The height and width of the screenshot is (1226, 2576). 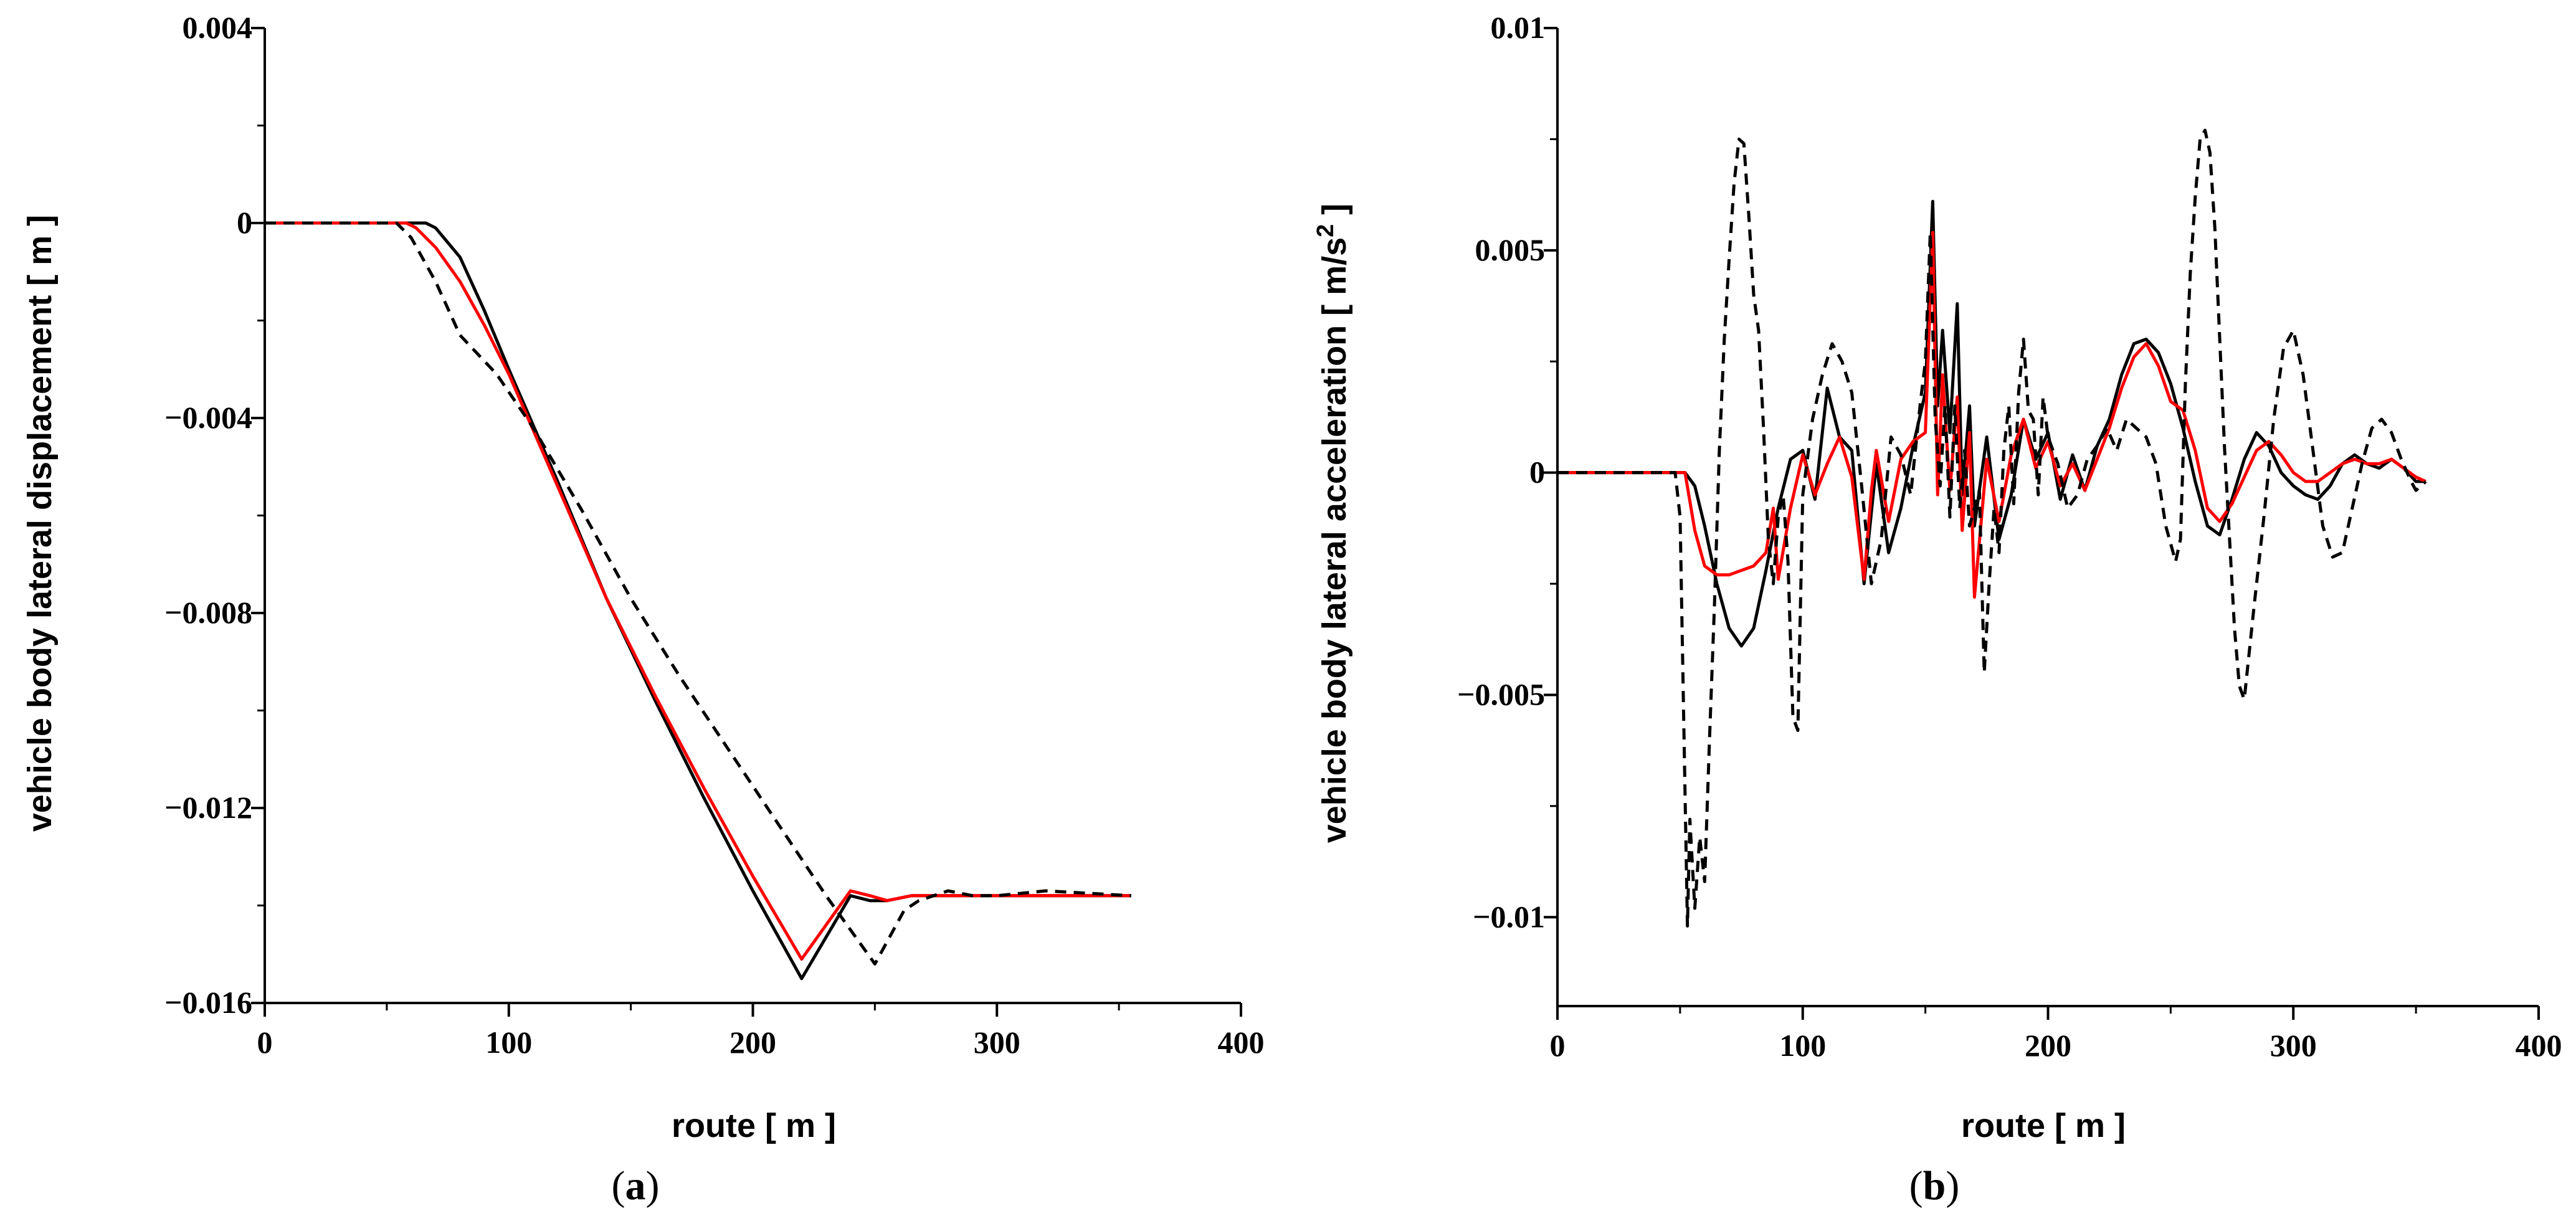 I want to click on panel-b-y-tick-label: 0.005, so click(x=1510, y=249).